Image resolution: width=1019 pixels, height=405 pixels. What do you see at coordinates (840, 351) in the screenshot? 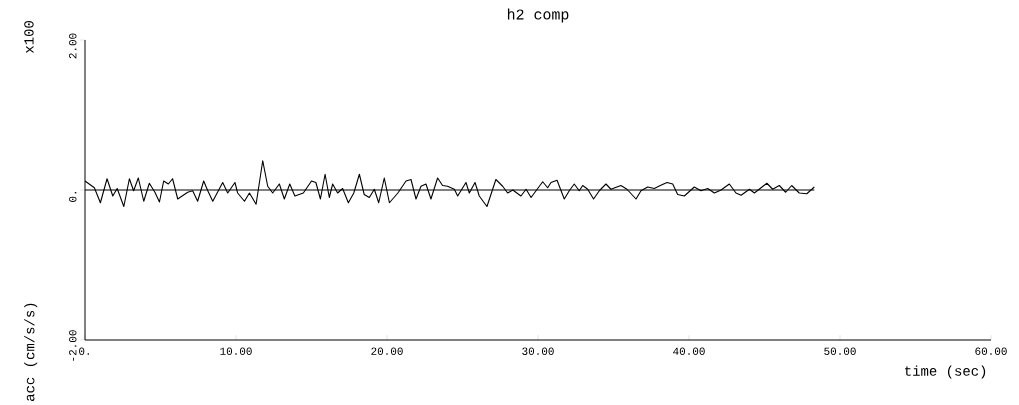
I see `x-tick-label: 50.00` at bounding box center [840, 351].